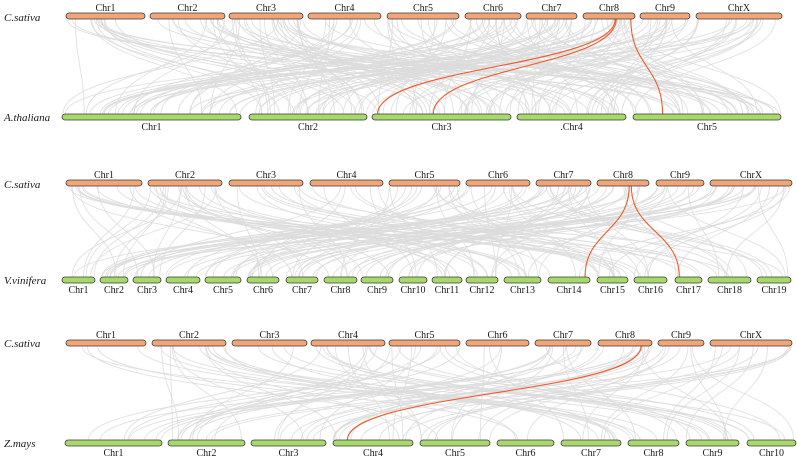 This screenshot has width=797, height=458. I want to click on species-label: C.sativa, so click(22, 18).